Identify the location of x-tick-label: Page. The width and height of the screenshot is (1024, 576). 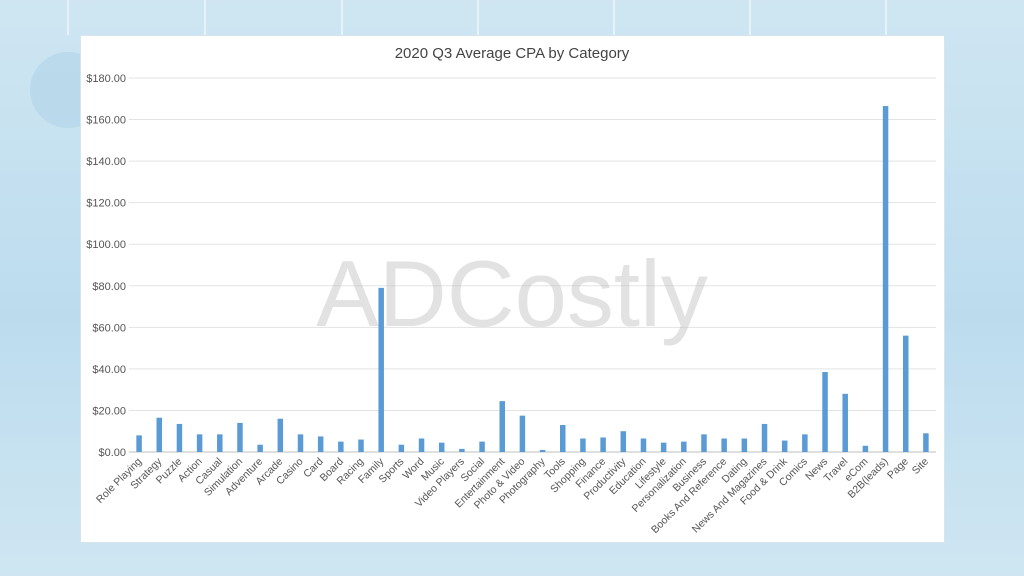
(898, 469).